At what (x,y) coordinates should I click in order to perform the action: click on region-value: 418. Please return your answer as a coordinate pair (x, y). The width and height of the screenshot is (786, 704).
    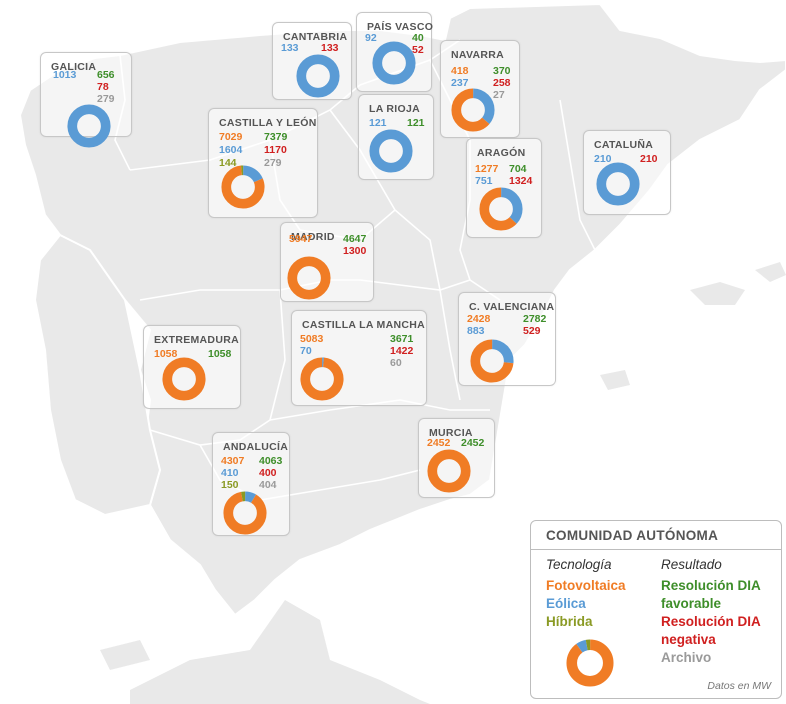
    Looking at the image, I should click on (460, 71).